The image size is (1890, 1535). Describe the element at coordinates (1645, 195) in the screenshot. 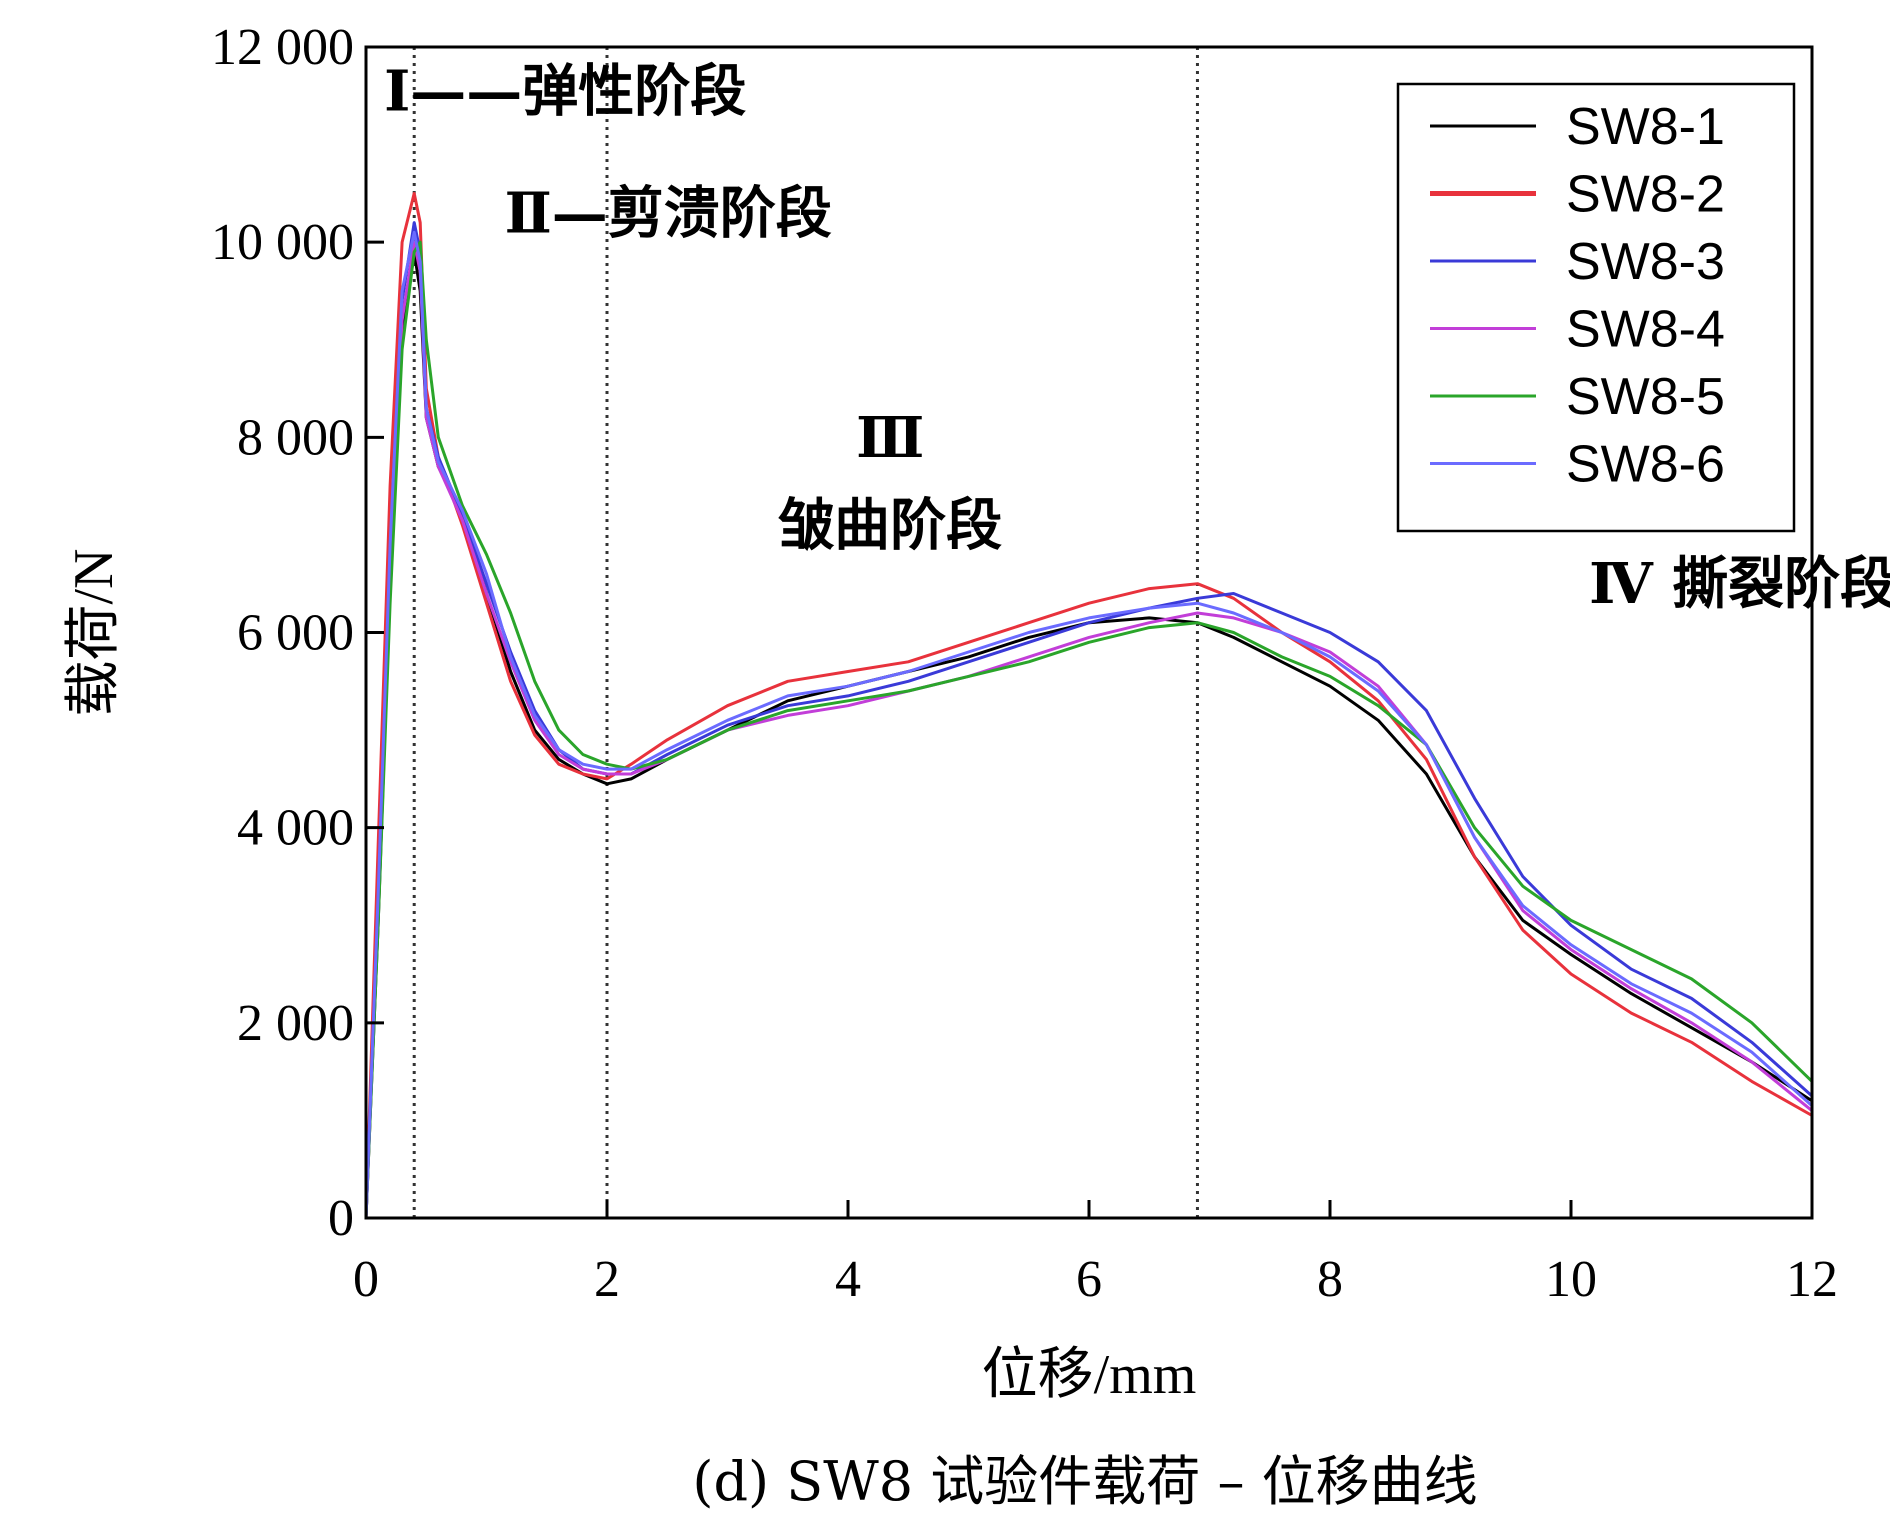

I see `legend-label-sw8-2: SW8-2` at that location.